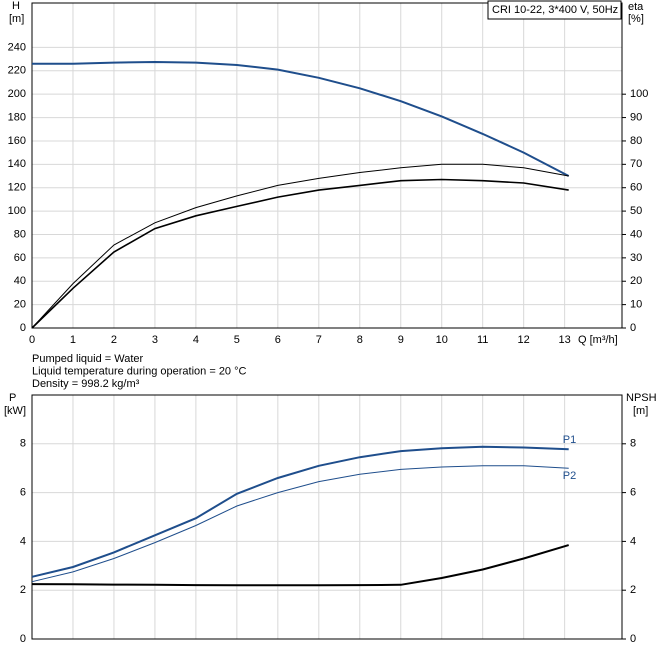 Image resolution: width=662 pixels, height=658 pixels. What do you see at coordinates (636, 164) in the screenshot?
I see `y2-tick-label: 70` at bounding box center [636, 164].